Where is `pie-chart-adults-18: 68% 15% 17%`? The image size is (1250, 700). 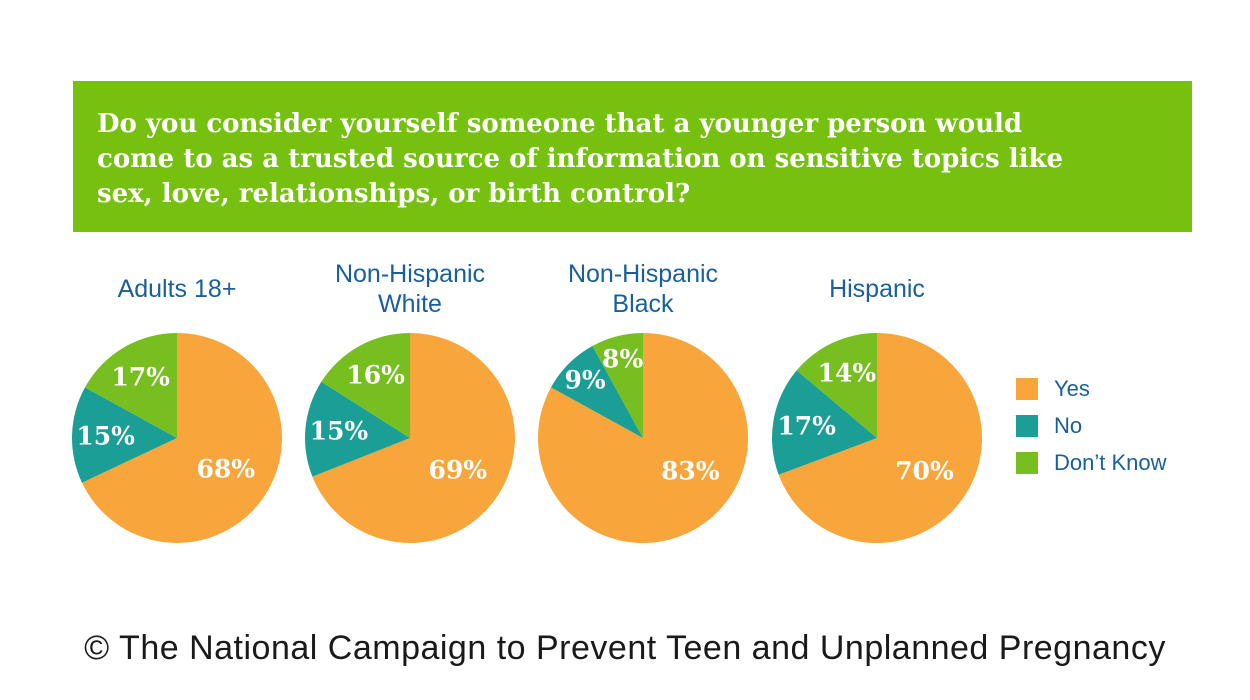 pie-chart-adults-18: 68% 15% 17% is located at coordinates (177, 438).